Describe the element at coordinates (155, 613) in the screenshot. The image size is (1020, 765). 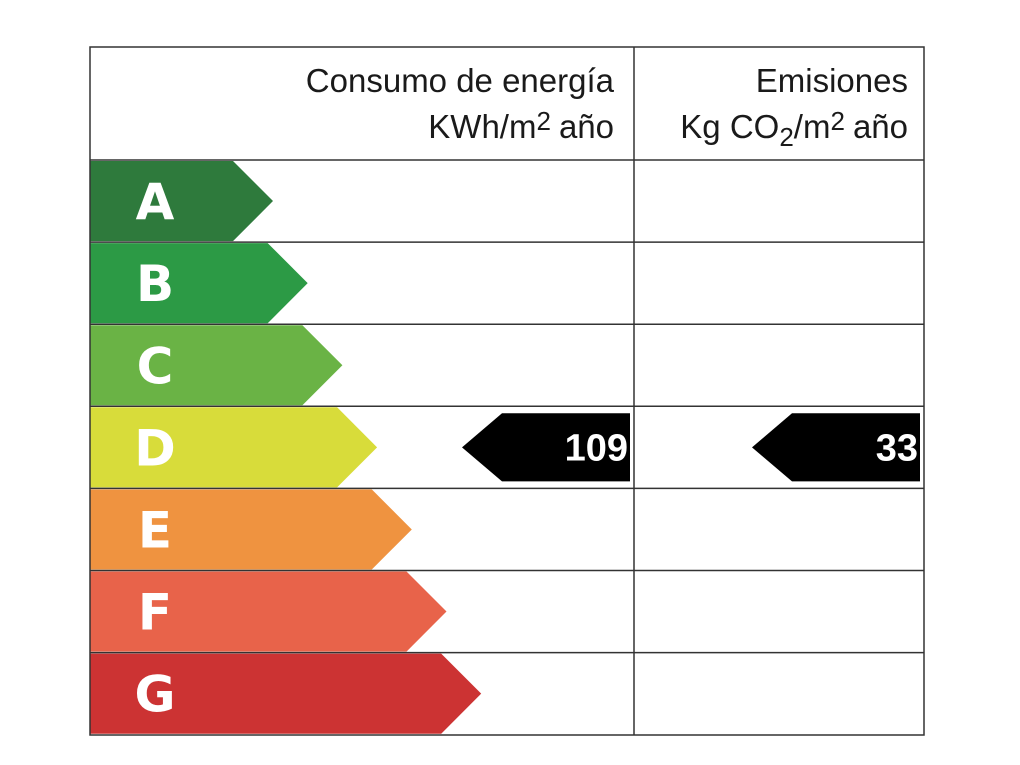
I see `rating-letter: F` at that location.